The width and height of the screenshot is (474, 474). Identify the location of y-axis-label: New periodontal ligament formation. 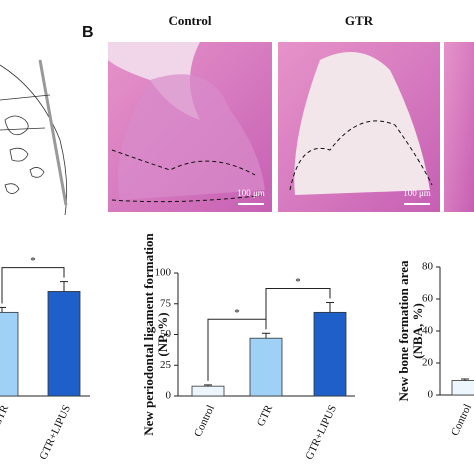
(148, 333).